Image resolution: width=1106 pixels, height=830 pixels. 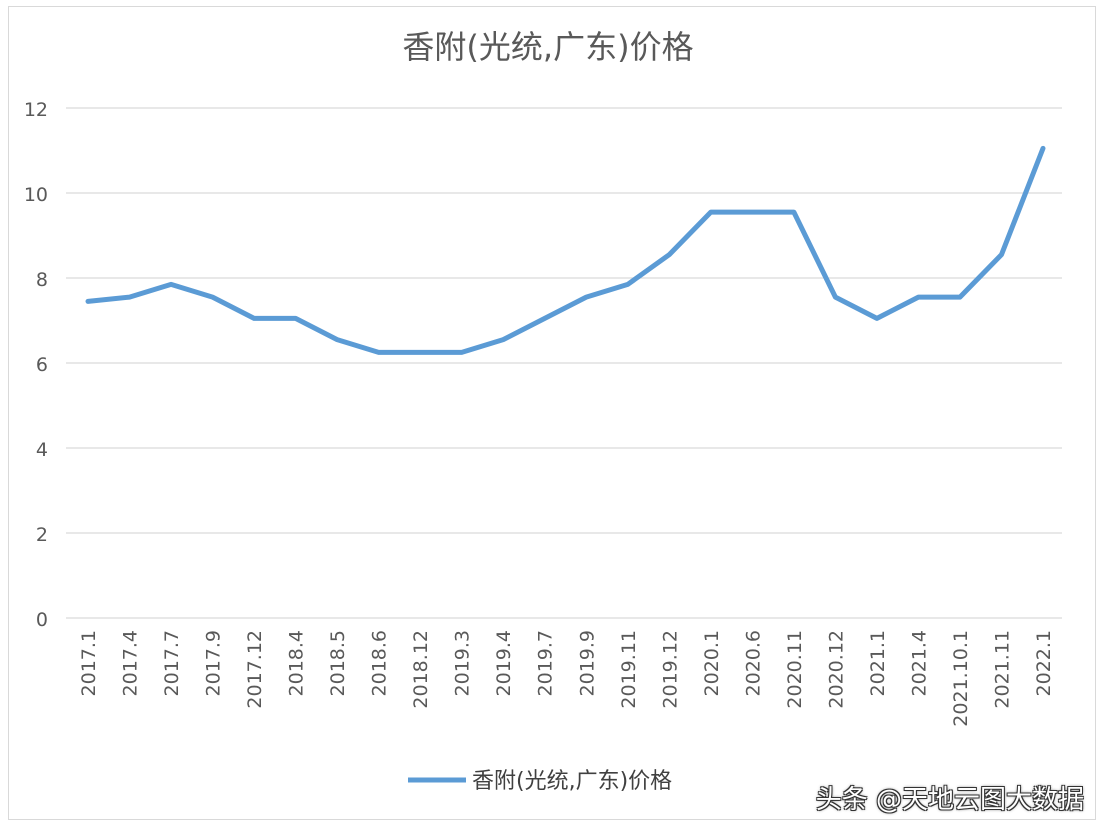 What do you see at coordinates (961, 678) in the screenshot?
I see `x-tick-label: 2021.10.1` at bounding box center [961, 678].